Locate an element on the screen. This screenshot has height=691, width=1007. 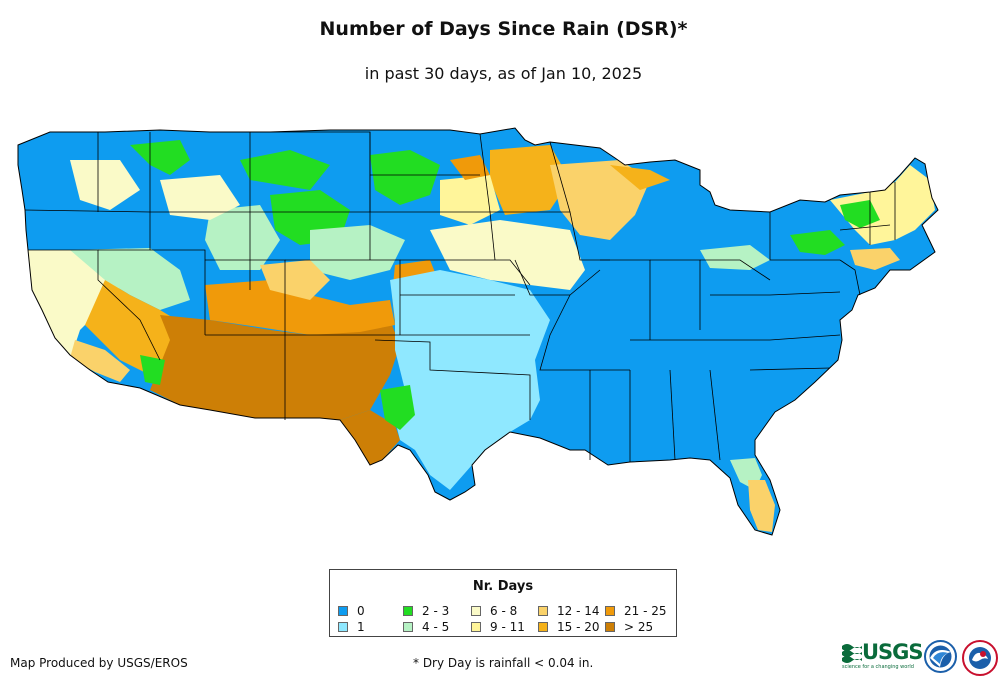
legend-item-3: 4 - 5 is located at coordinates (426, 627).